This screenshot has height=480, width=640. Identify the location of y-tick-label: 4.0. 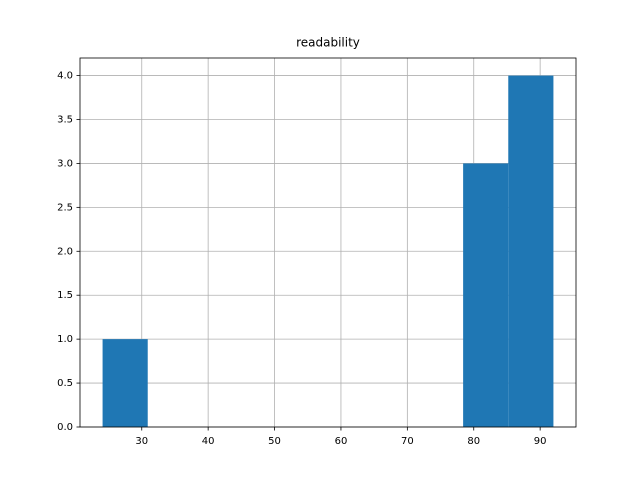
(65, 76).